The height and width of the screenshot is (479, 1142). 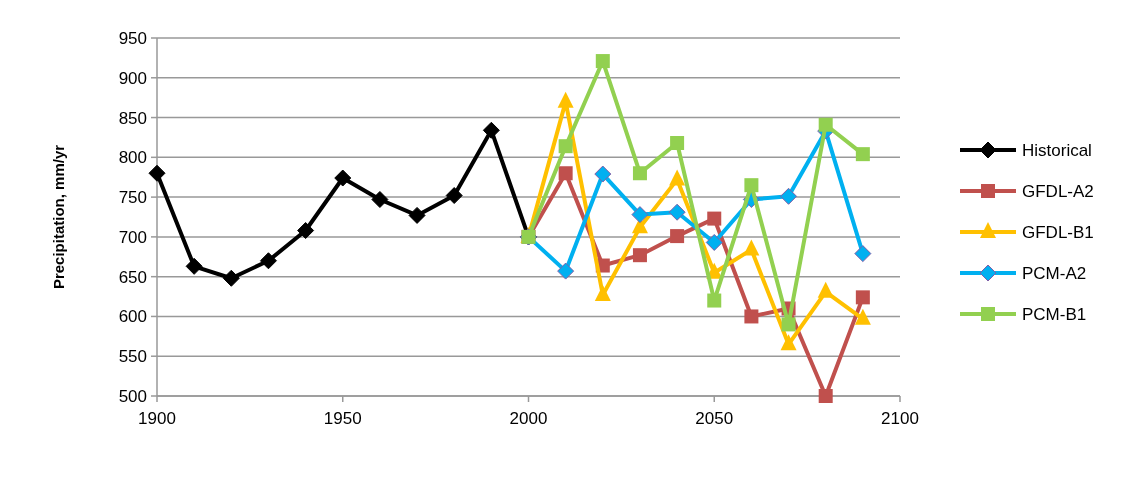 What do you see at coordinates (157, 418) in the screenshot?
I see `x-tick-label: 1900` at bounding box center [157, 418].